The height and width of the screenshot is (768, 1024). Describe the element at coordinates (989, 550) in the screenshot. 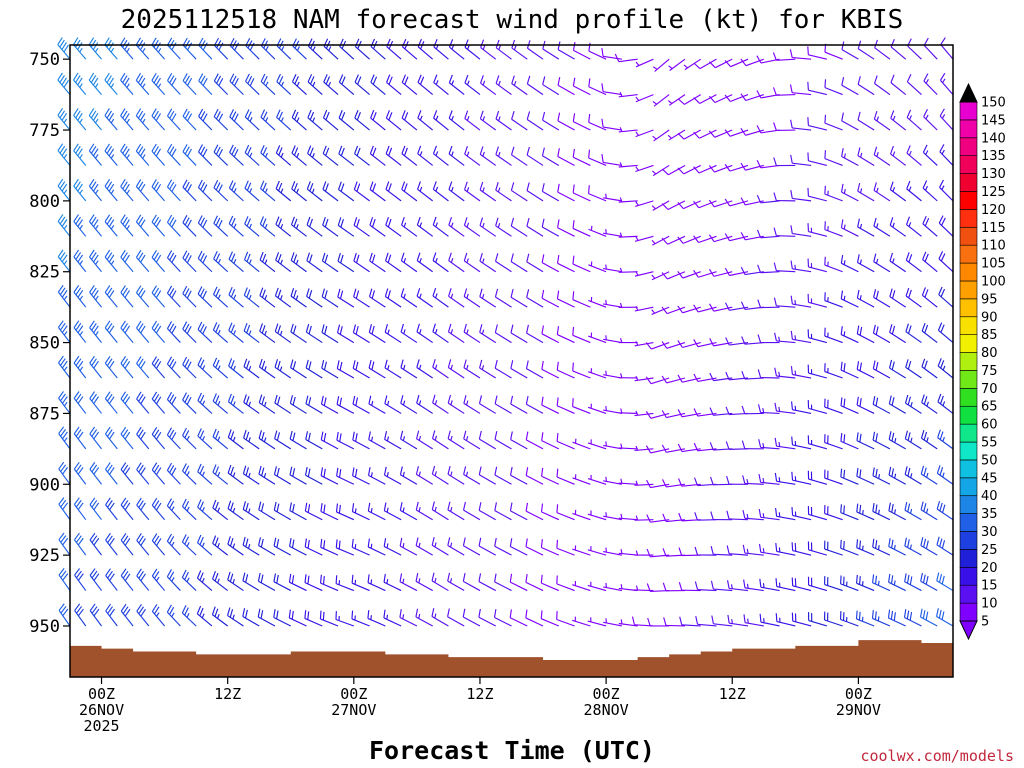

I see `colorbar-label: 25` at that location.